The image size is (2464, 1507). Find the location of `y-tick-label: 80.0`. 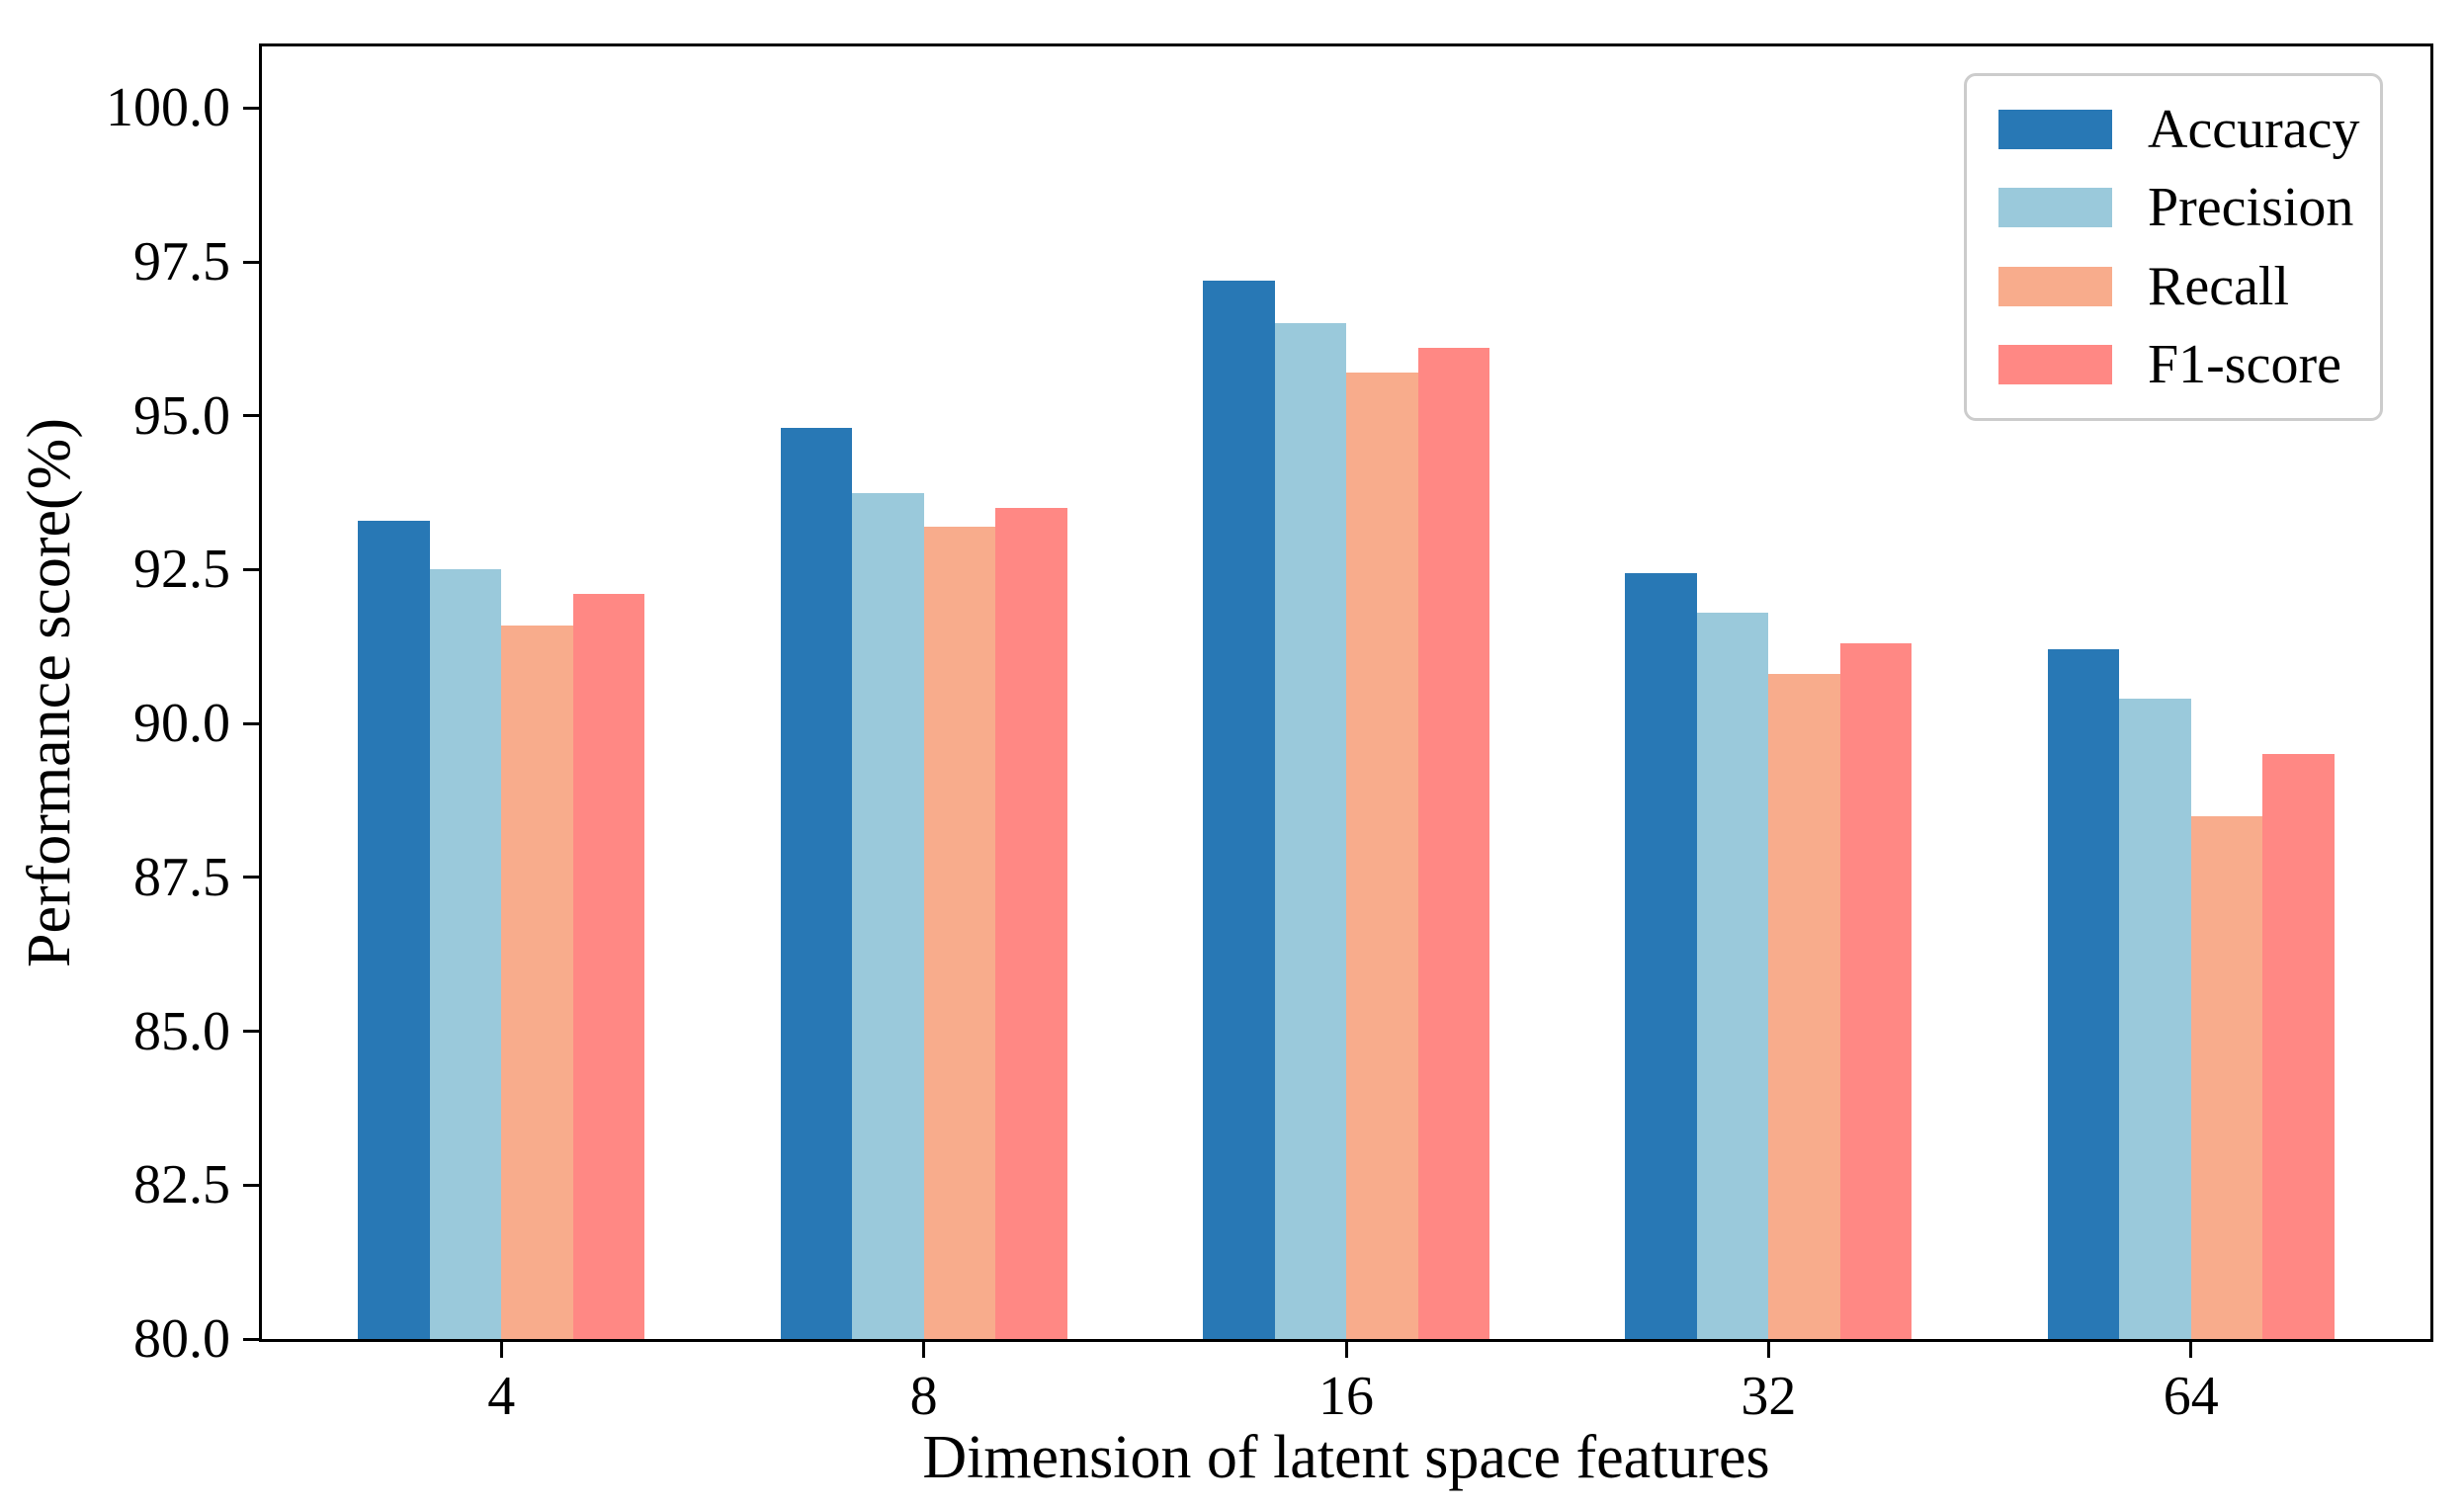

y-tick-label: 80.0 is located at coordinates (181, 1339).